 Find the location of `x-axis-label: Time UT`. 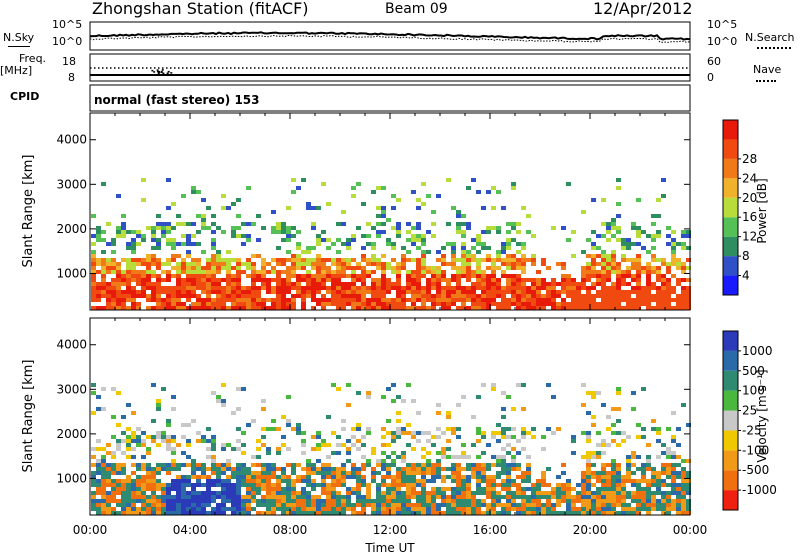

x-axis-label: Time UT is located at coordinates (389, 547).